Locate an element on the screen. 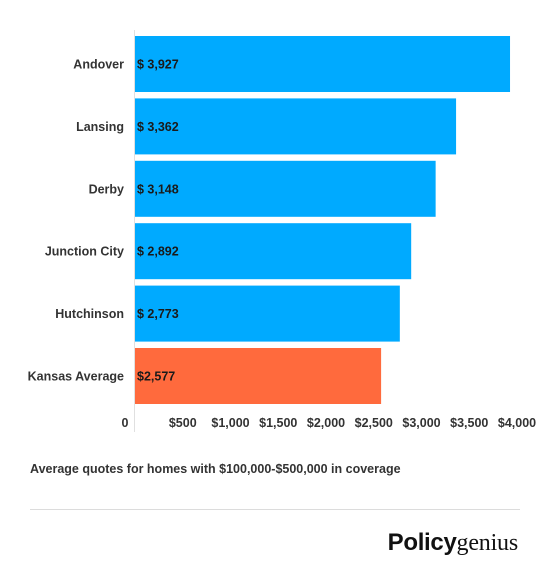 Image resolution: width=550 pixels, height=576 pixels. x-tick-label: $2,000 is located at coordinates (326, 423).